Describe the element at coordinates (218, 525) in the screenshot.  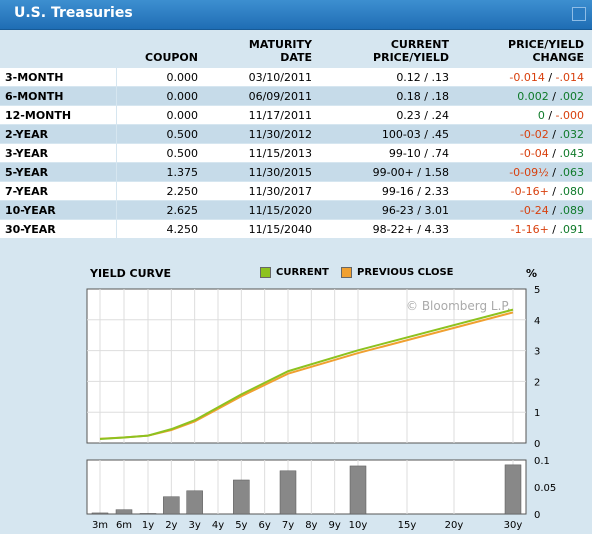
I see `x-tick-label: 4y` at that location.